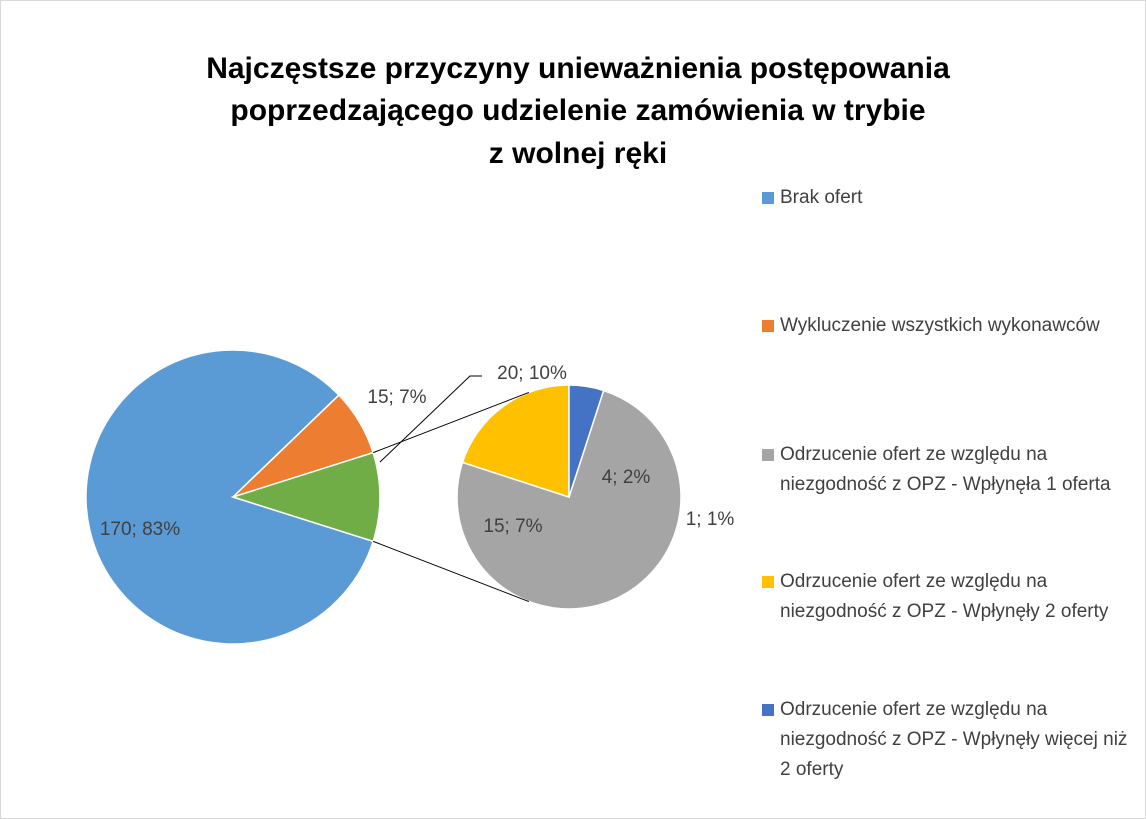 This screenshot has width=1146, height=819. Describe the element at coordinates (940, 325) in the screenshot. I see `legend-label: Wykluczenie wszystkich wykonawców` at that location.